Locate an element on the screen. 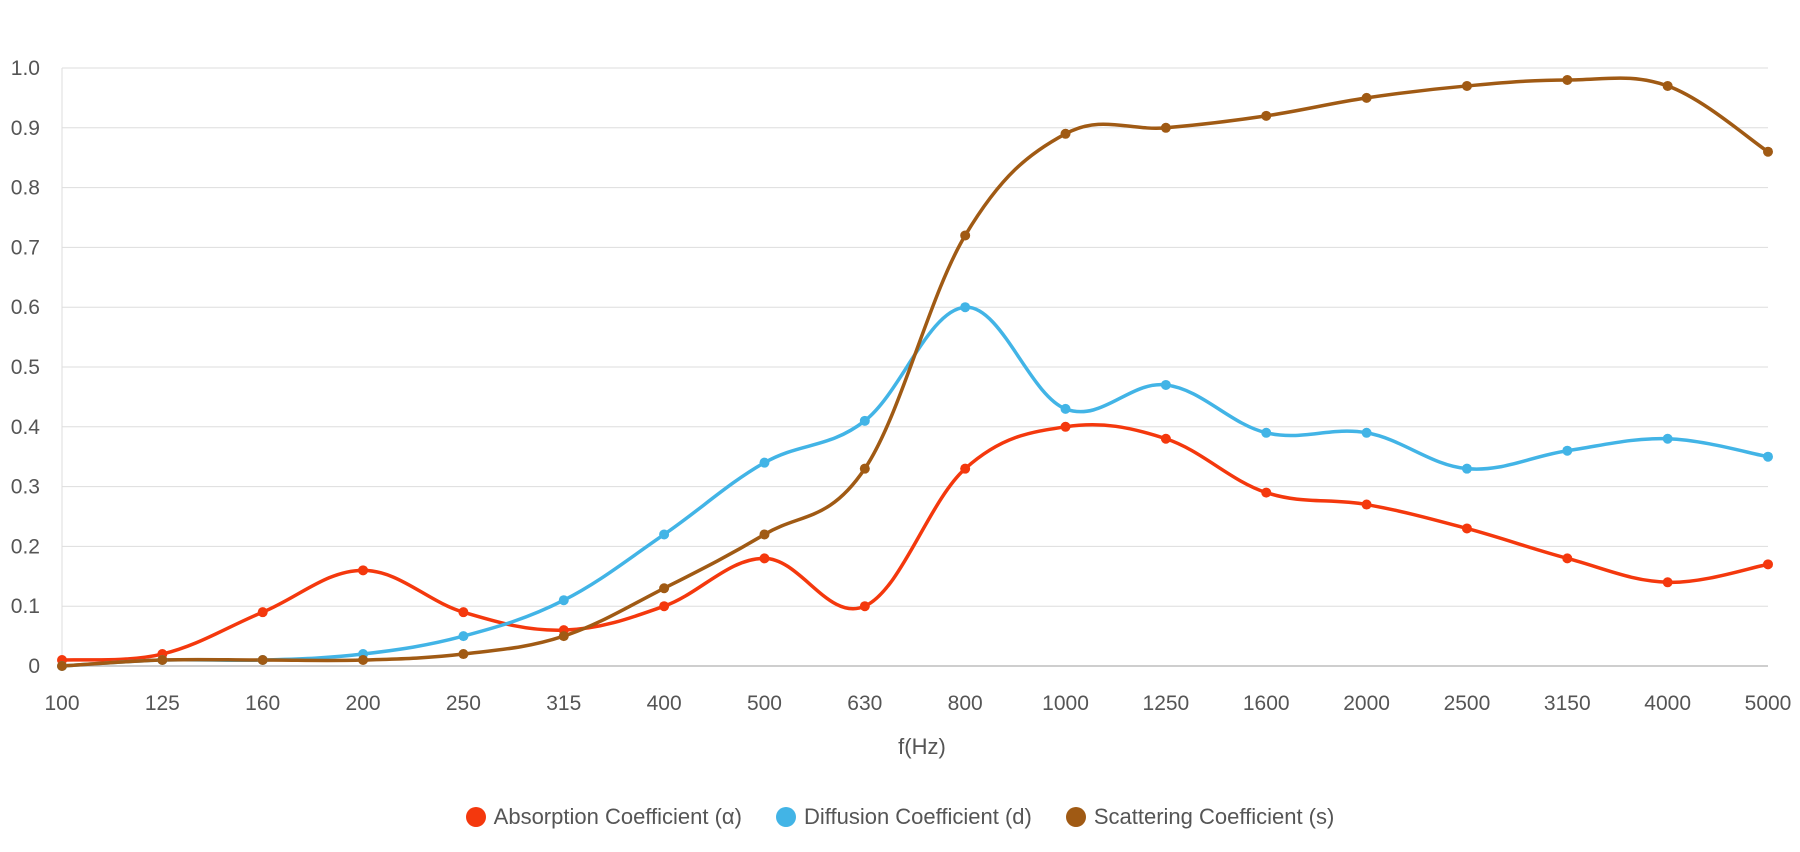 The image size is (1800, 852). legend-label: Absorption Coefficient (α) is located at coordinates (617, 816).